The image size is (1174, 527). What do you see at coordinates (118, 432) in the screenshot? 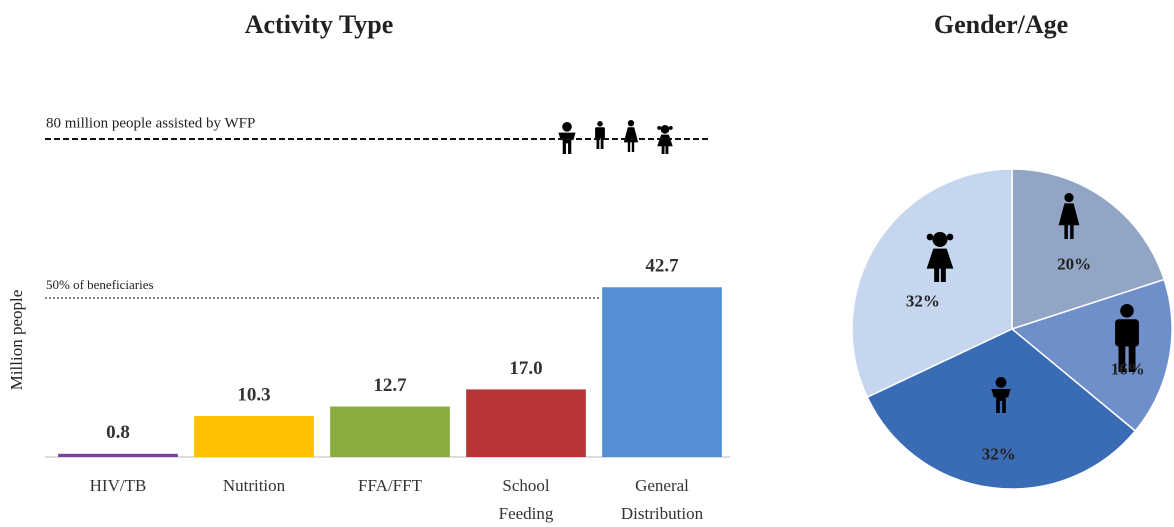
I see `value-label: 0.8` at bounding box center [118, 432].